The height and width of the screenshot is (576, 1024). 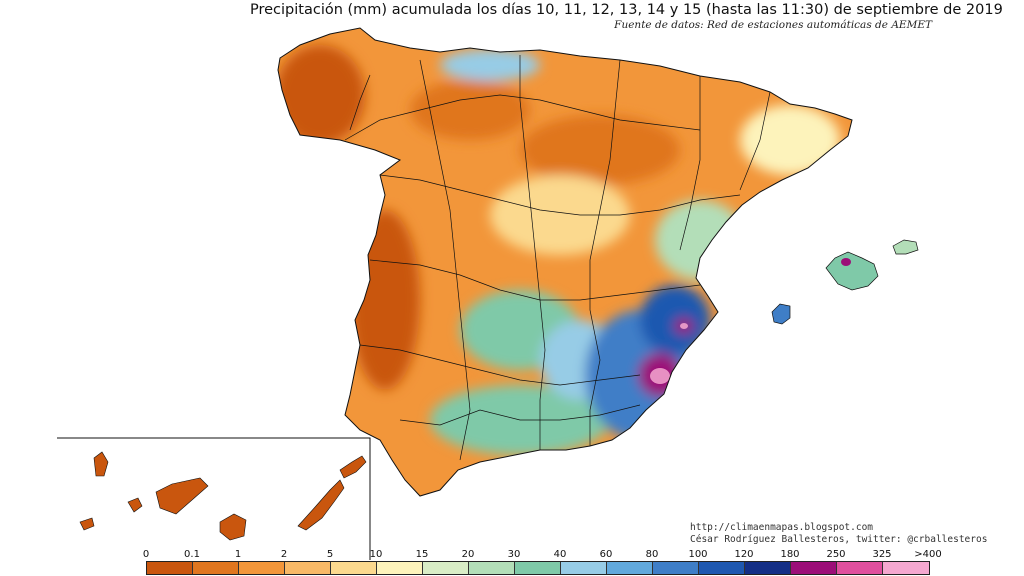 I want to click on legend-label: 100, so click(x=698, y=554).